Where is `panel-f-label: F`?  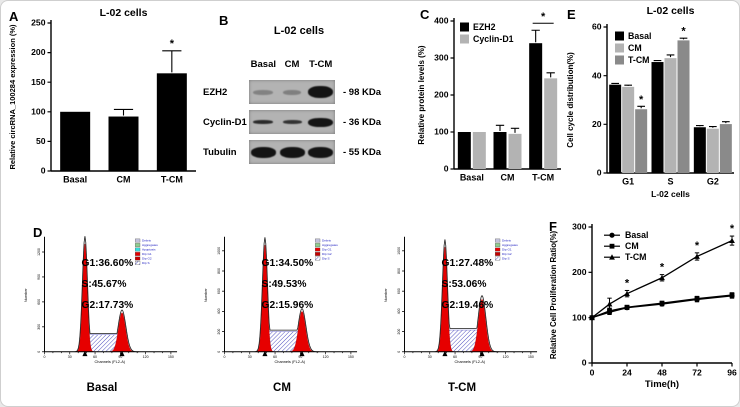 panel-f-label: F is located at coordinates (553, 226).